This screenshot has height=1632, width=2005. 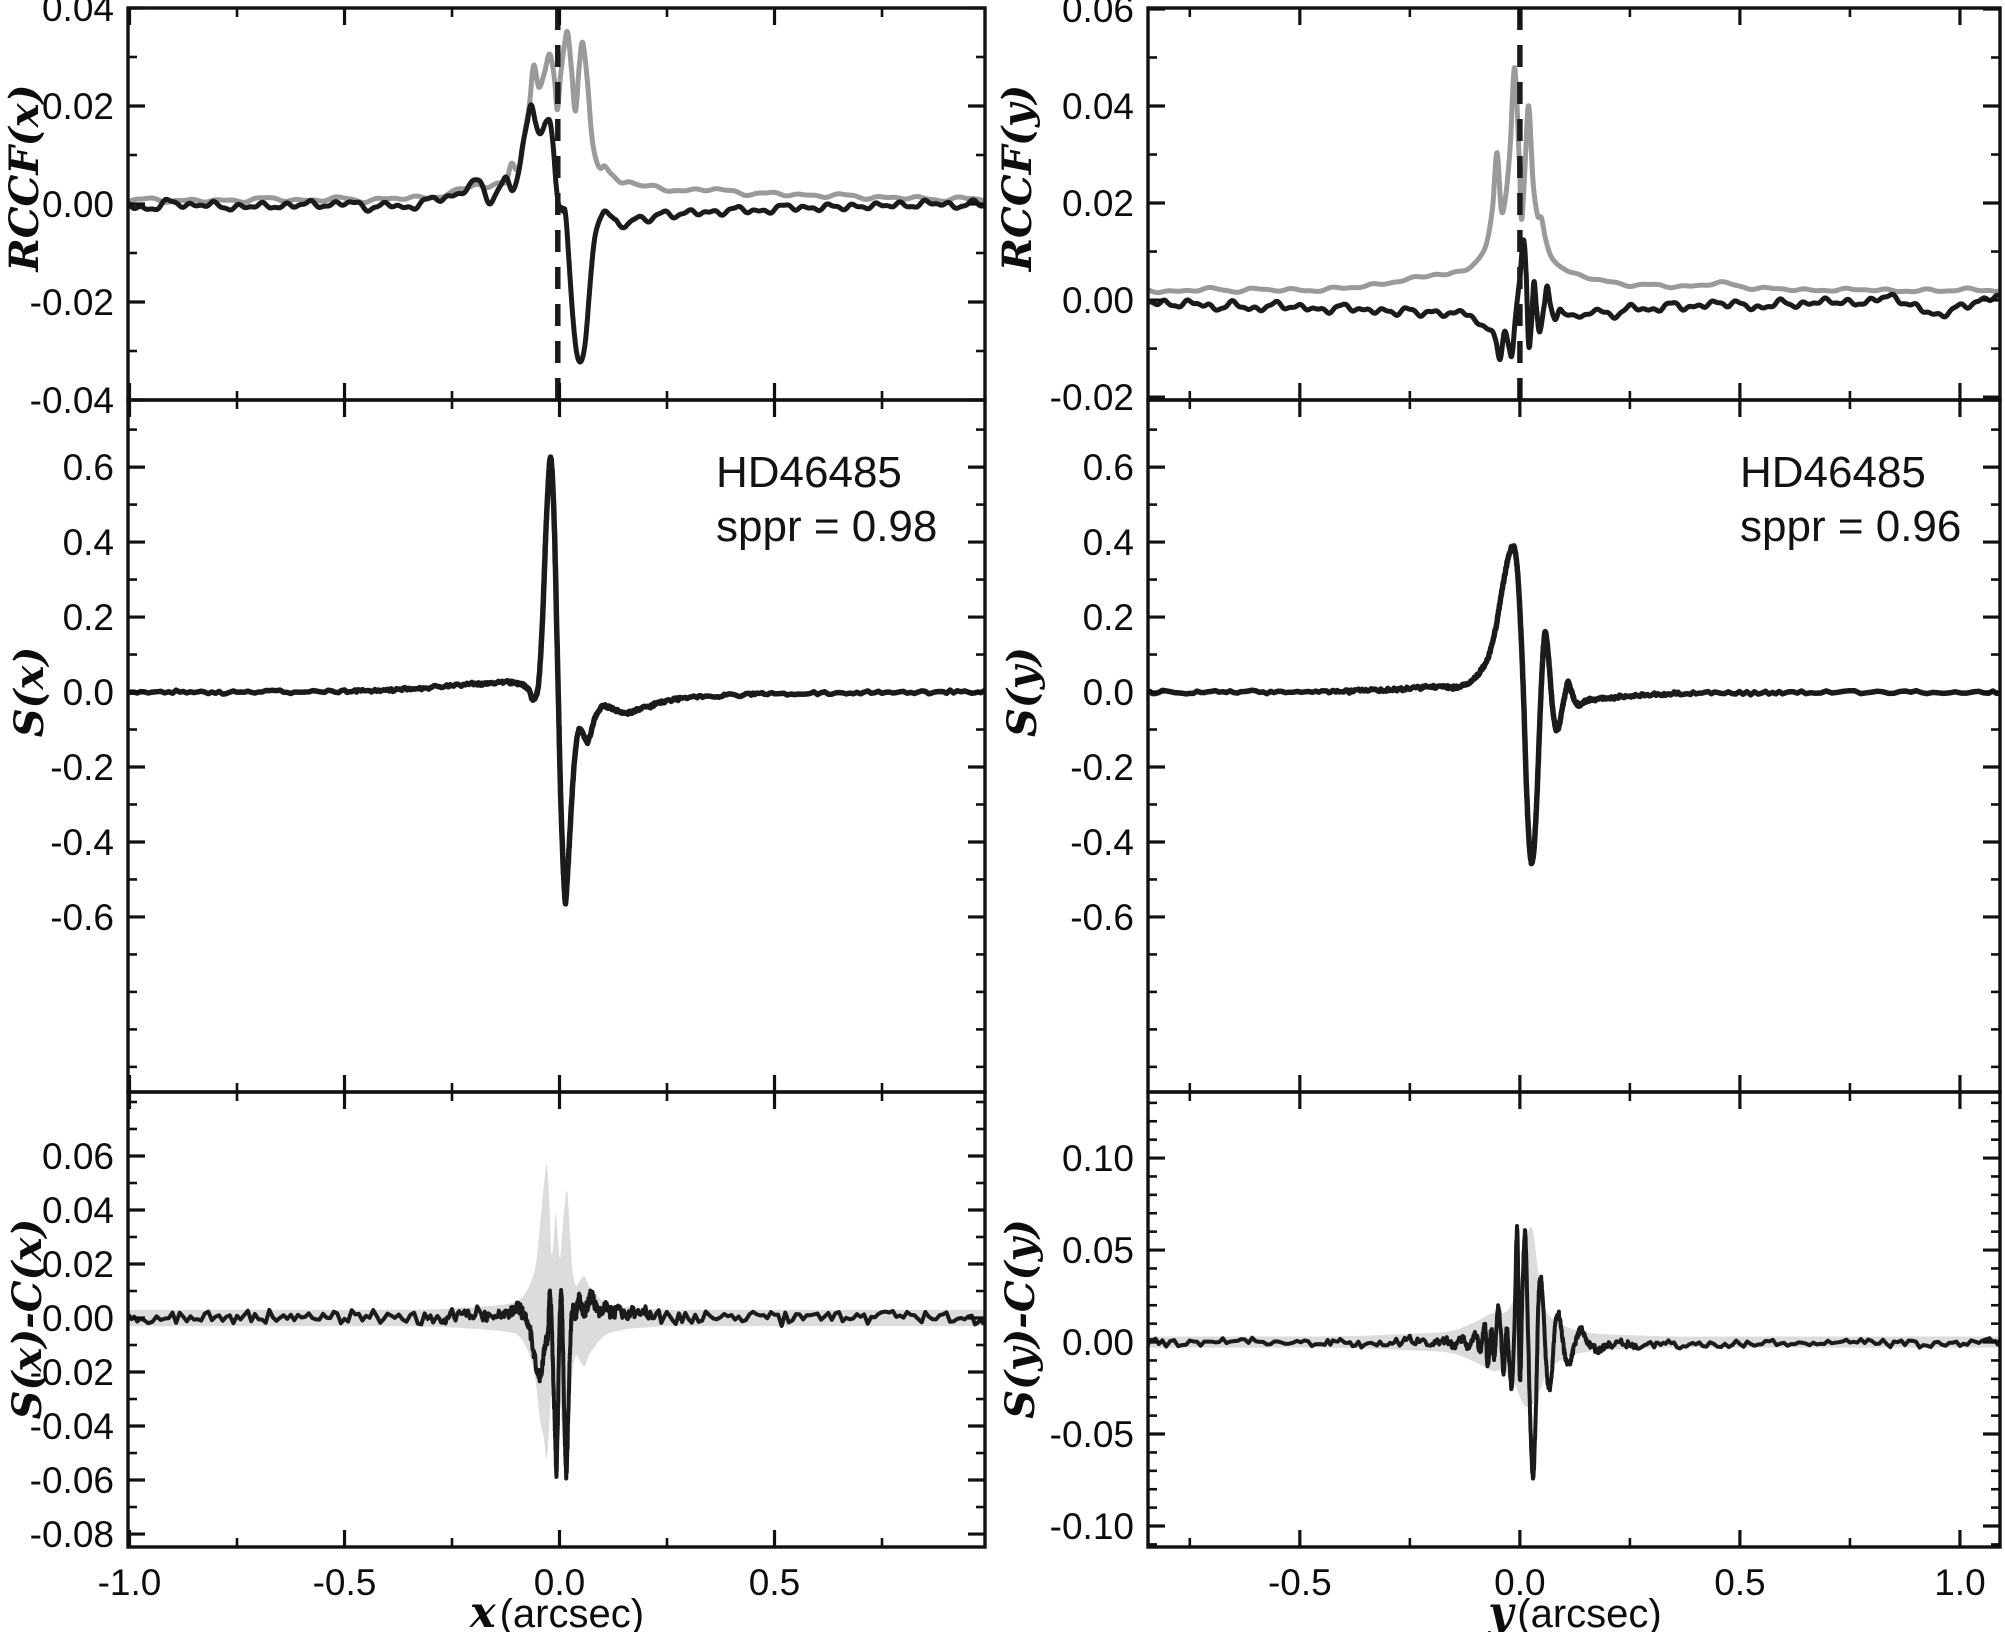 I want to click on y-tick-label: -0.10, so click(x=1092, y=1526).